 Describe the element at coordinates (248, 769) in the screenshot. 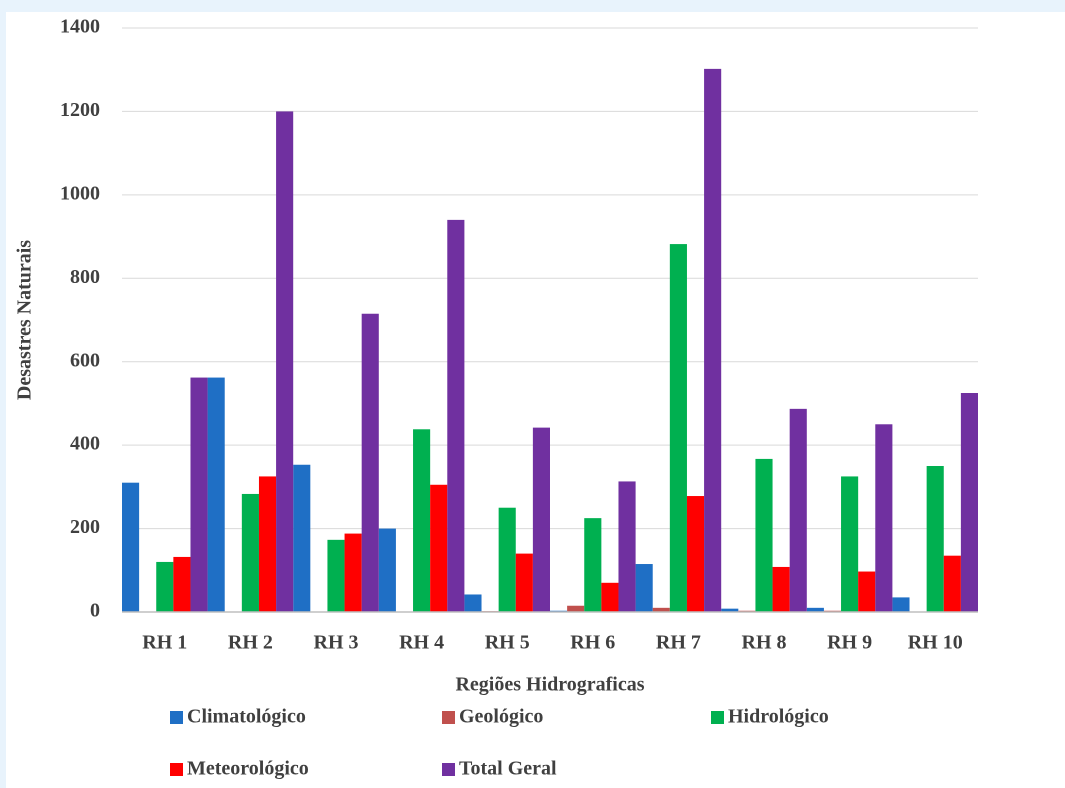

I see `legend-label: Meteorológico` at that location.